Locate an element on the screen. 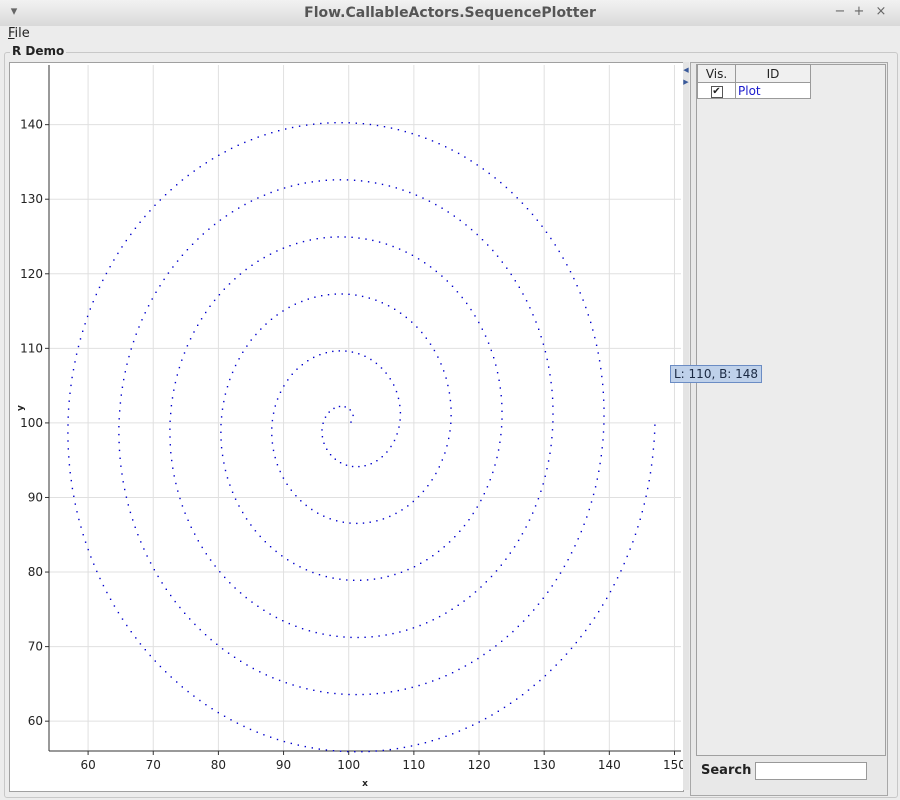  id-cell: Plot is located at coordinates (773, 90).